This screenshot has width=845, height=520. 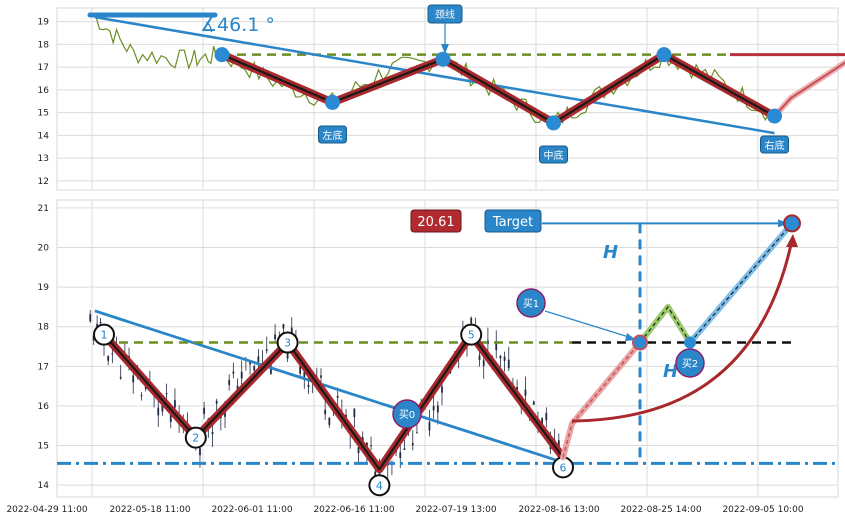 What do you see at coordinates (660, 510) in the screenshot?
I see `x-tick-6: 2022-08-25 14:00` at bounding box center [660, 510].